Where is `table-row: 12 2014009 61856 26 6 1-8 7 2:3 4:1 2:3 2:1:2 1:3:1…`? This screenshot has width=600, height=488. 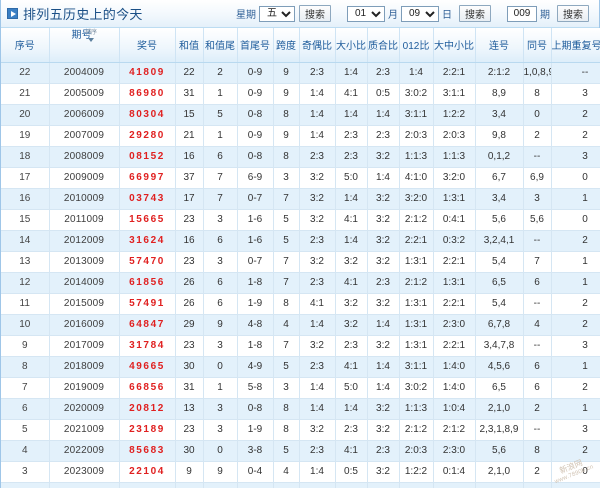
table-row: 12 2014009 61856 26 6 1-8 7 2:3 4:1 2:3 2:1:2 1:3:1… is located at coordinates (300, 283).